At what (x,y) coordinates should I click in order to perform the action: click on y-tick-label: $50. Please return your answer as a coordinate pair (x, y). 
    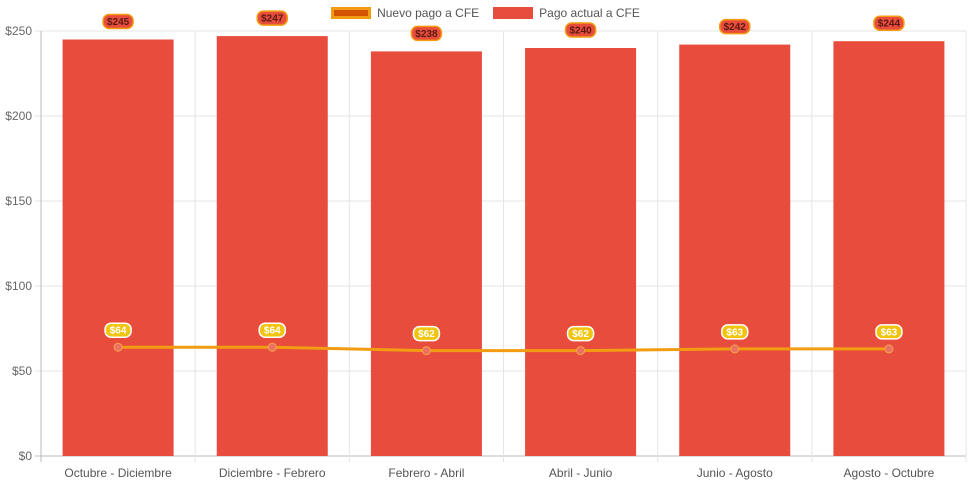
    Looking at the image, I should click on (22, 371).